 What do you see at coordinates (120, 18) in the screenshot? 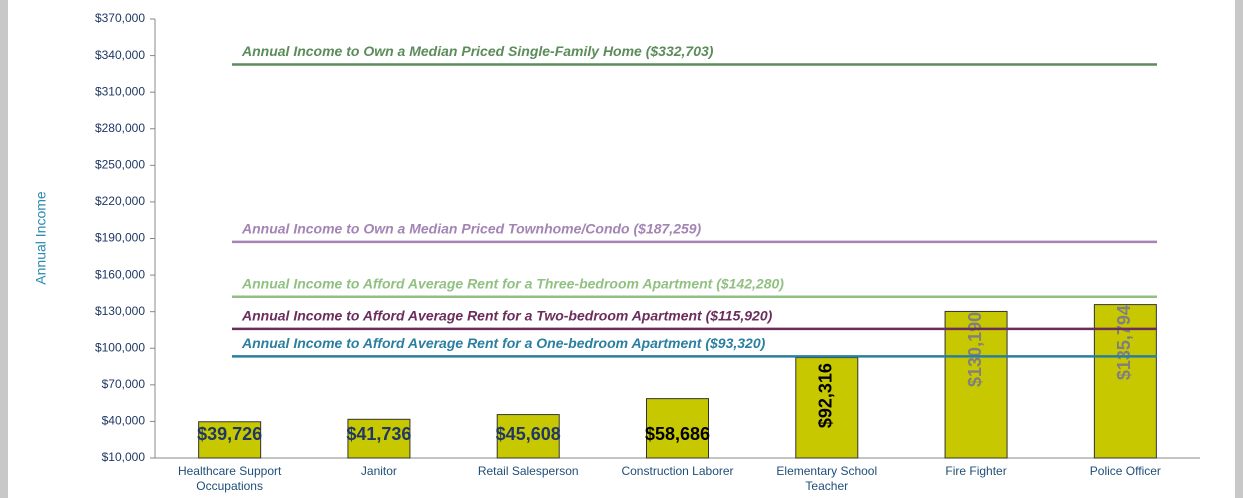
I see `y-tick-label: $370,000` at bounding box center [120, 18].